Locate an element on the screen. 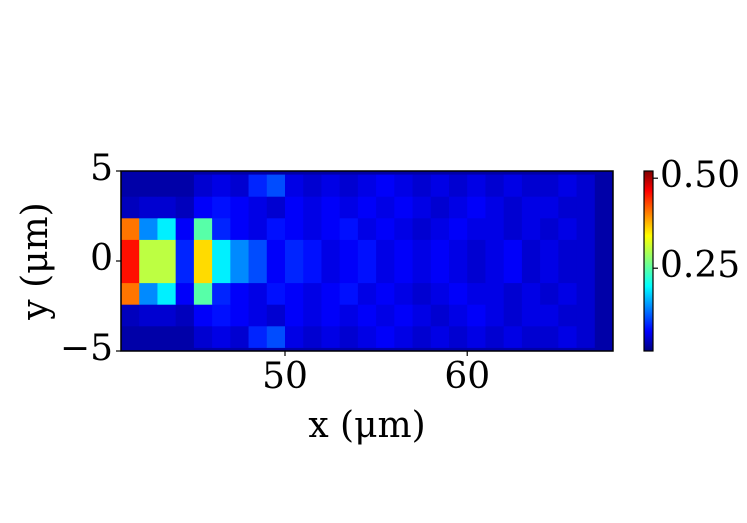  colorbar-tick-label: 0.25 is located at coordinates (700, 265).